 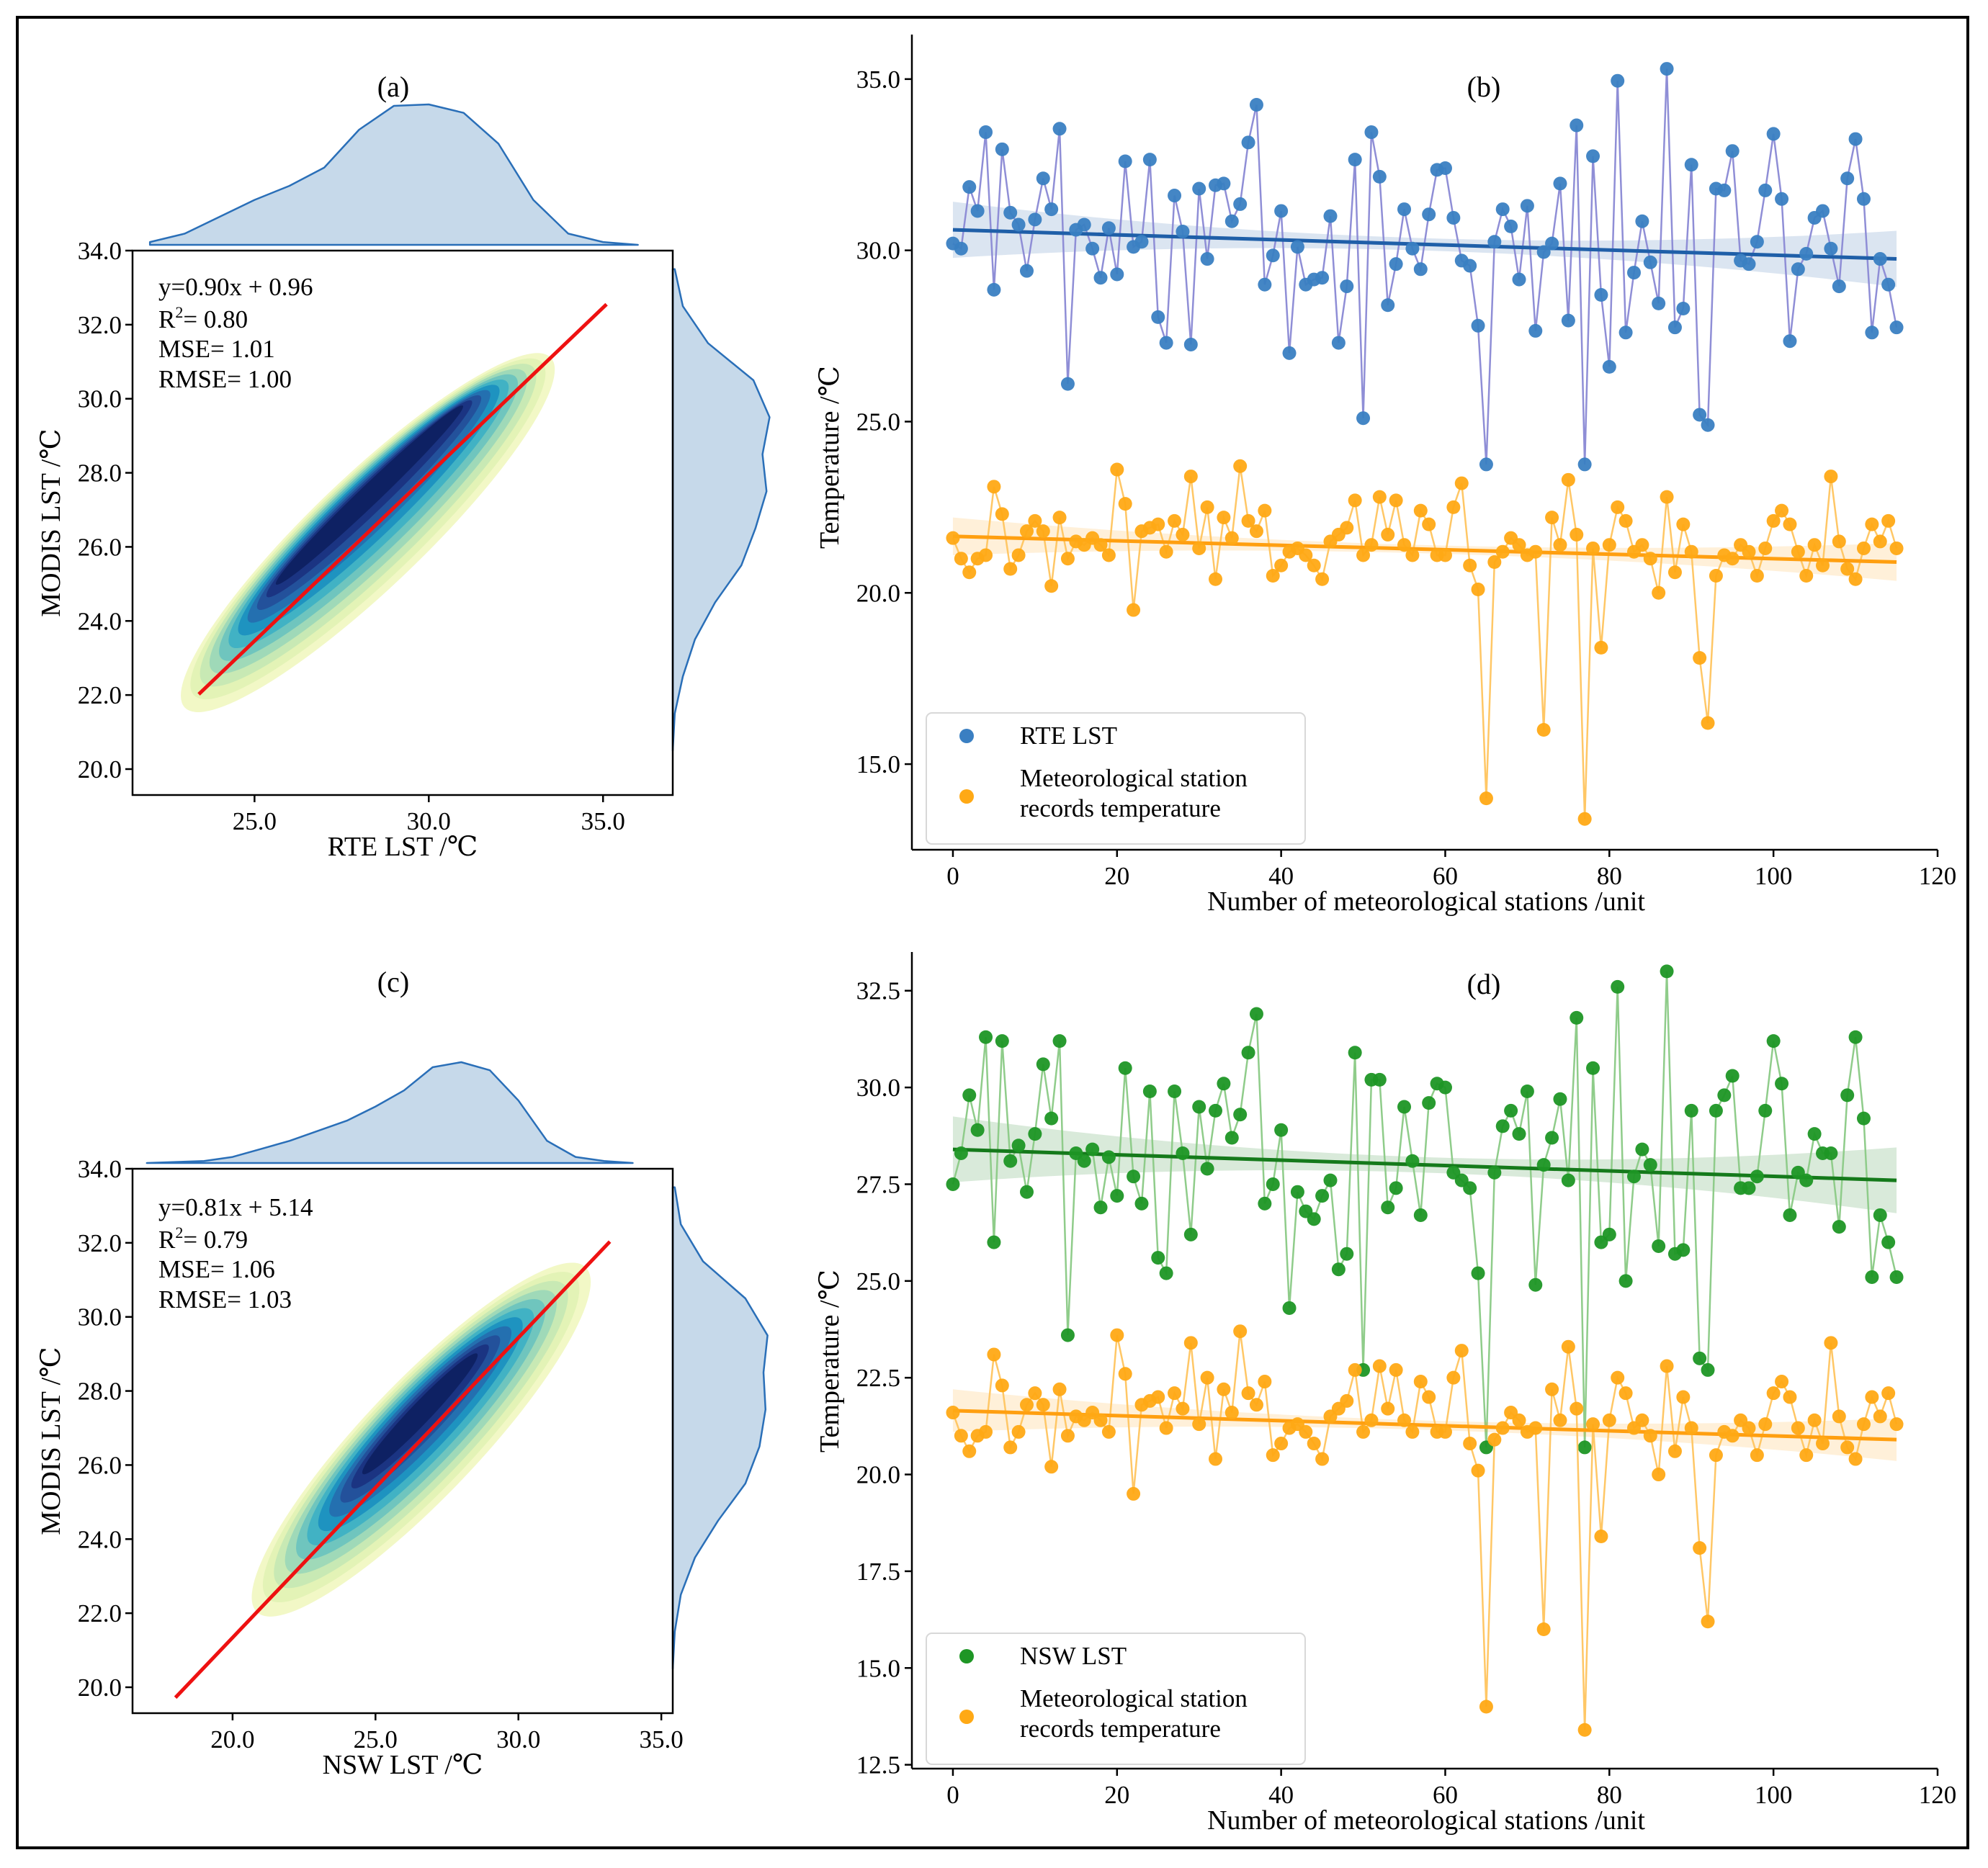 I want to click on panel-a-marginal-x-curve, so click(x=393, y=174).